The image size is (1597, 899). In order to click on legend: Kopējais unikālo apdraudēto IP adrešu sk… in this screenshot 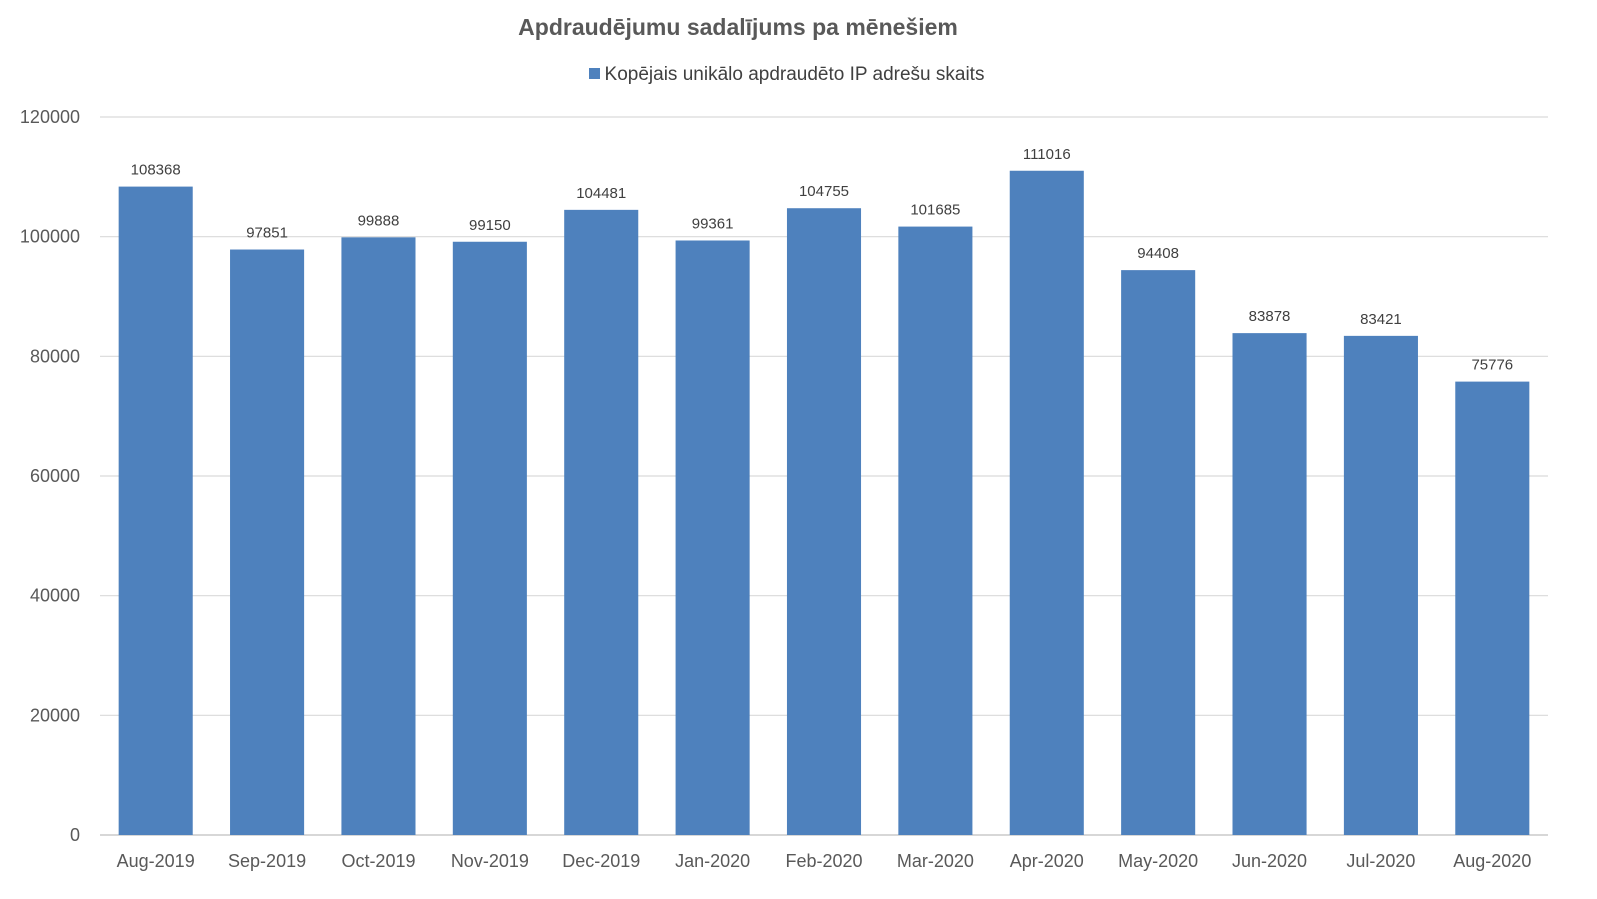, I will do `click(786, 75)`.